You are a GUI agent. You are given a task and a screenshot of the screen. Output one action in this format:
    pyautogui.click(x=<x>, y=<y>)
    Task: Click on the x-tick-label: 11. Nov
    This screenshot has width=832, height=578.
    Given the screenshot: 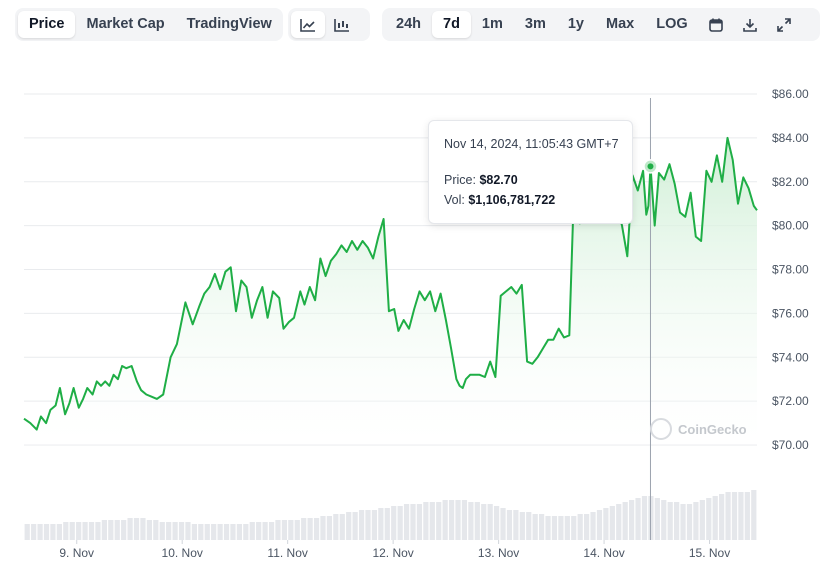 What is the action you would take?
    pyautogui.click(x=287, y=553)
    